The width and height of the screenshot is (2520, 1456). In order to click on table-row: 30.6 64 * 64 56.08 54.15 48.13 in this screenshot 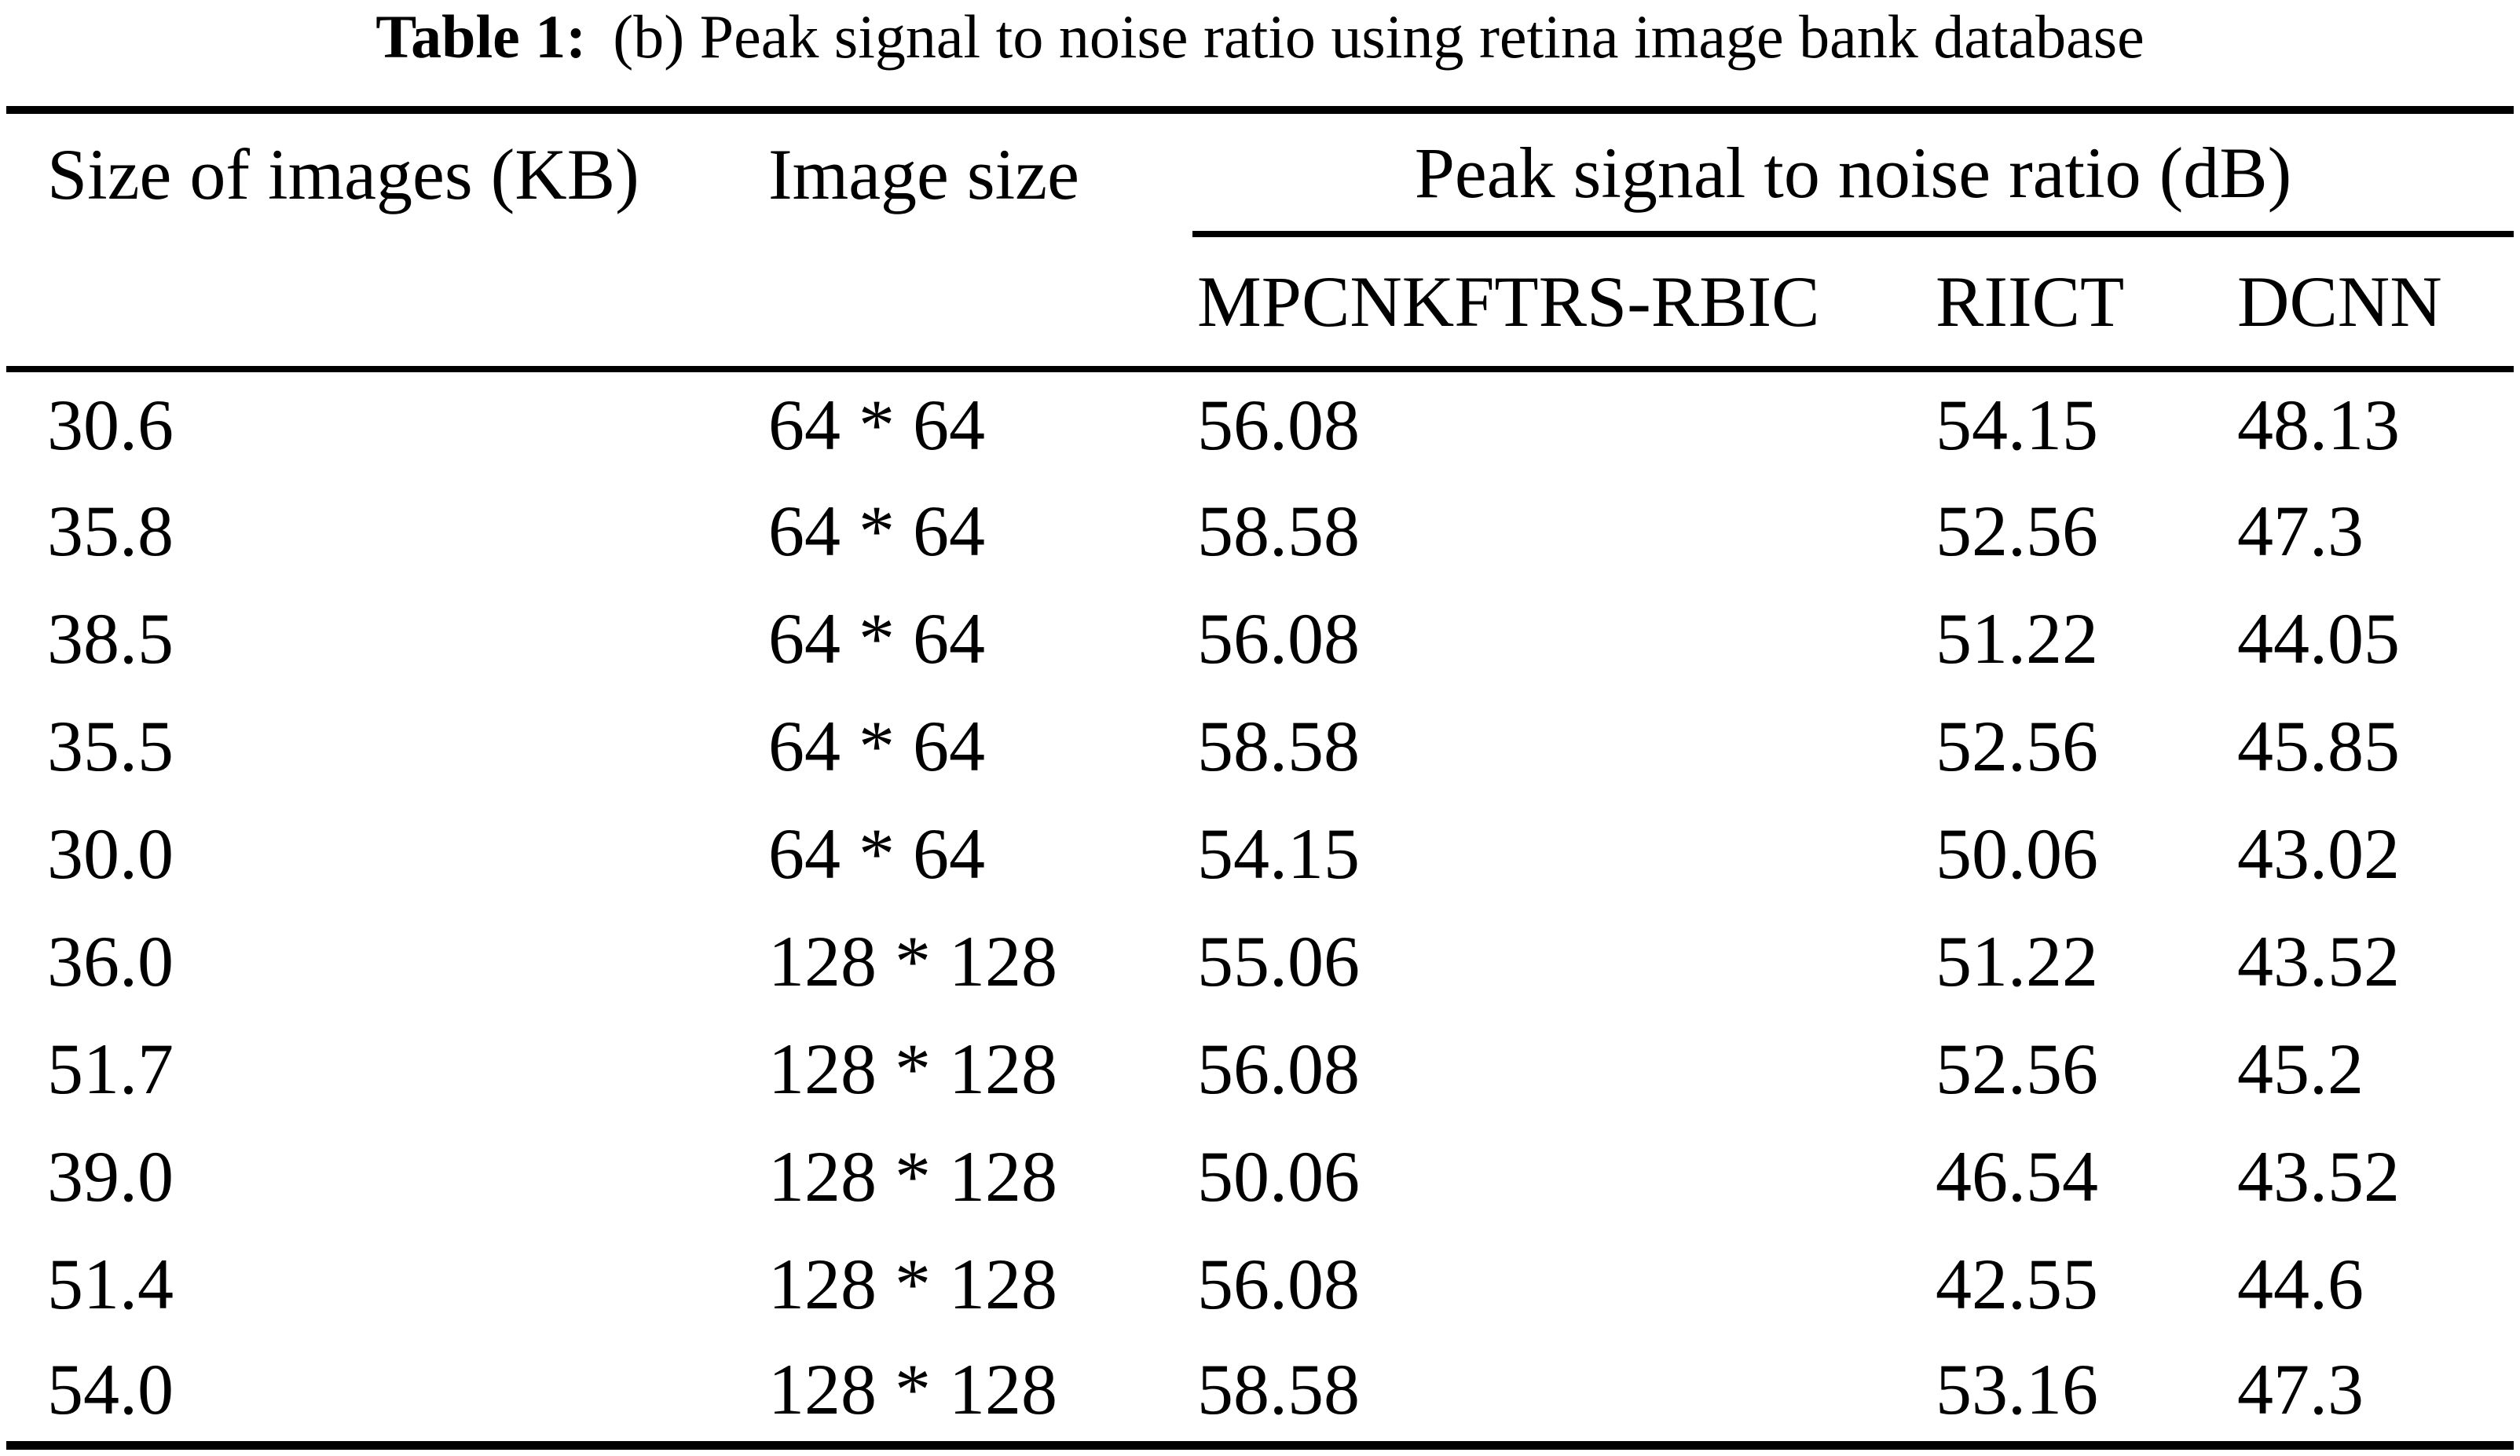, I will do `click(1260, 423)`.